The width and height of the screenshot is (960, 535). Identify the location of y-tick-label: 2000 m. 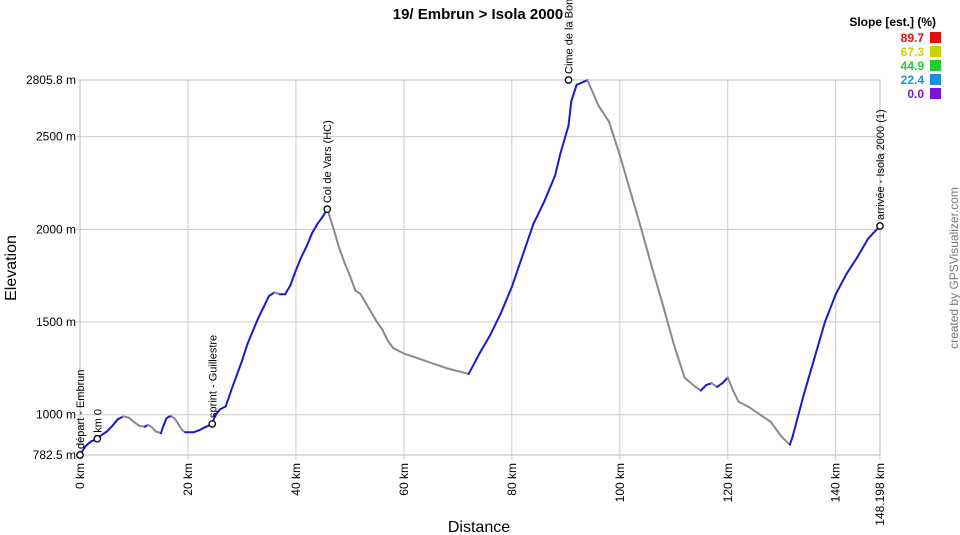
(56, 229).